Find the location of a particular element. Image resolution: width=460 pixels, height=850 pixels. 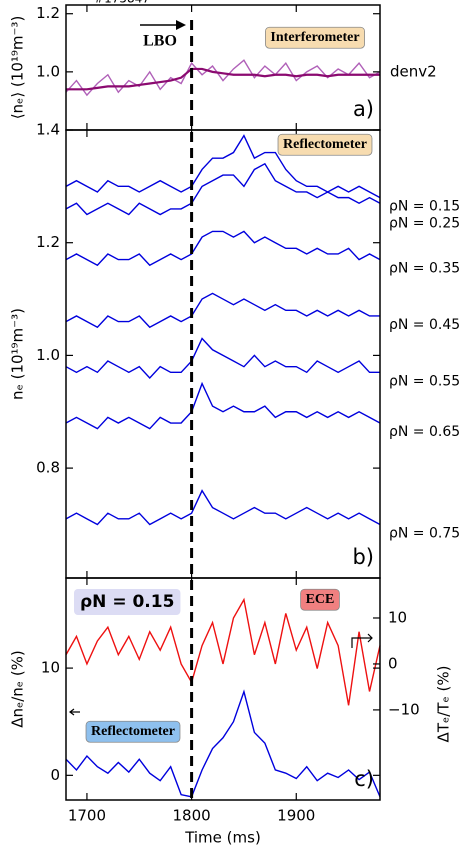

panel-label: c) is located at coordinates (364, 779).